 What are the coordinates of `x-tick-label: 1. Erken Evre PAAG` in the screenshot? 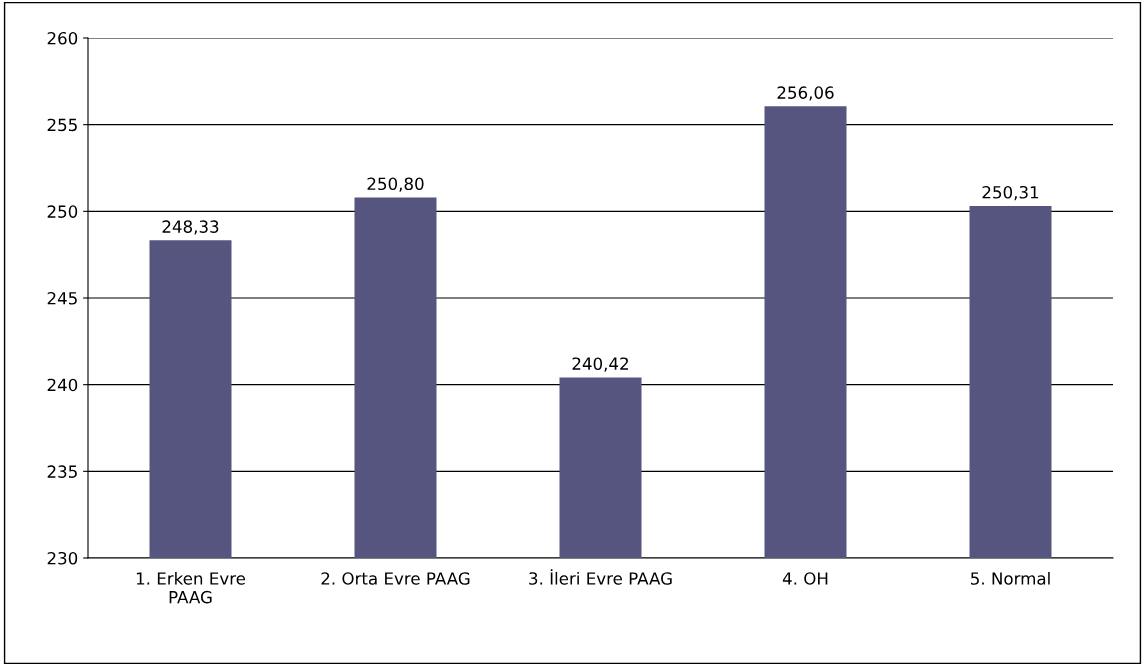 It's located at (191, 587).